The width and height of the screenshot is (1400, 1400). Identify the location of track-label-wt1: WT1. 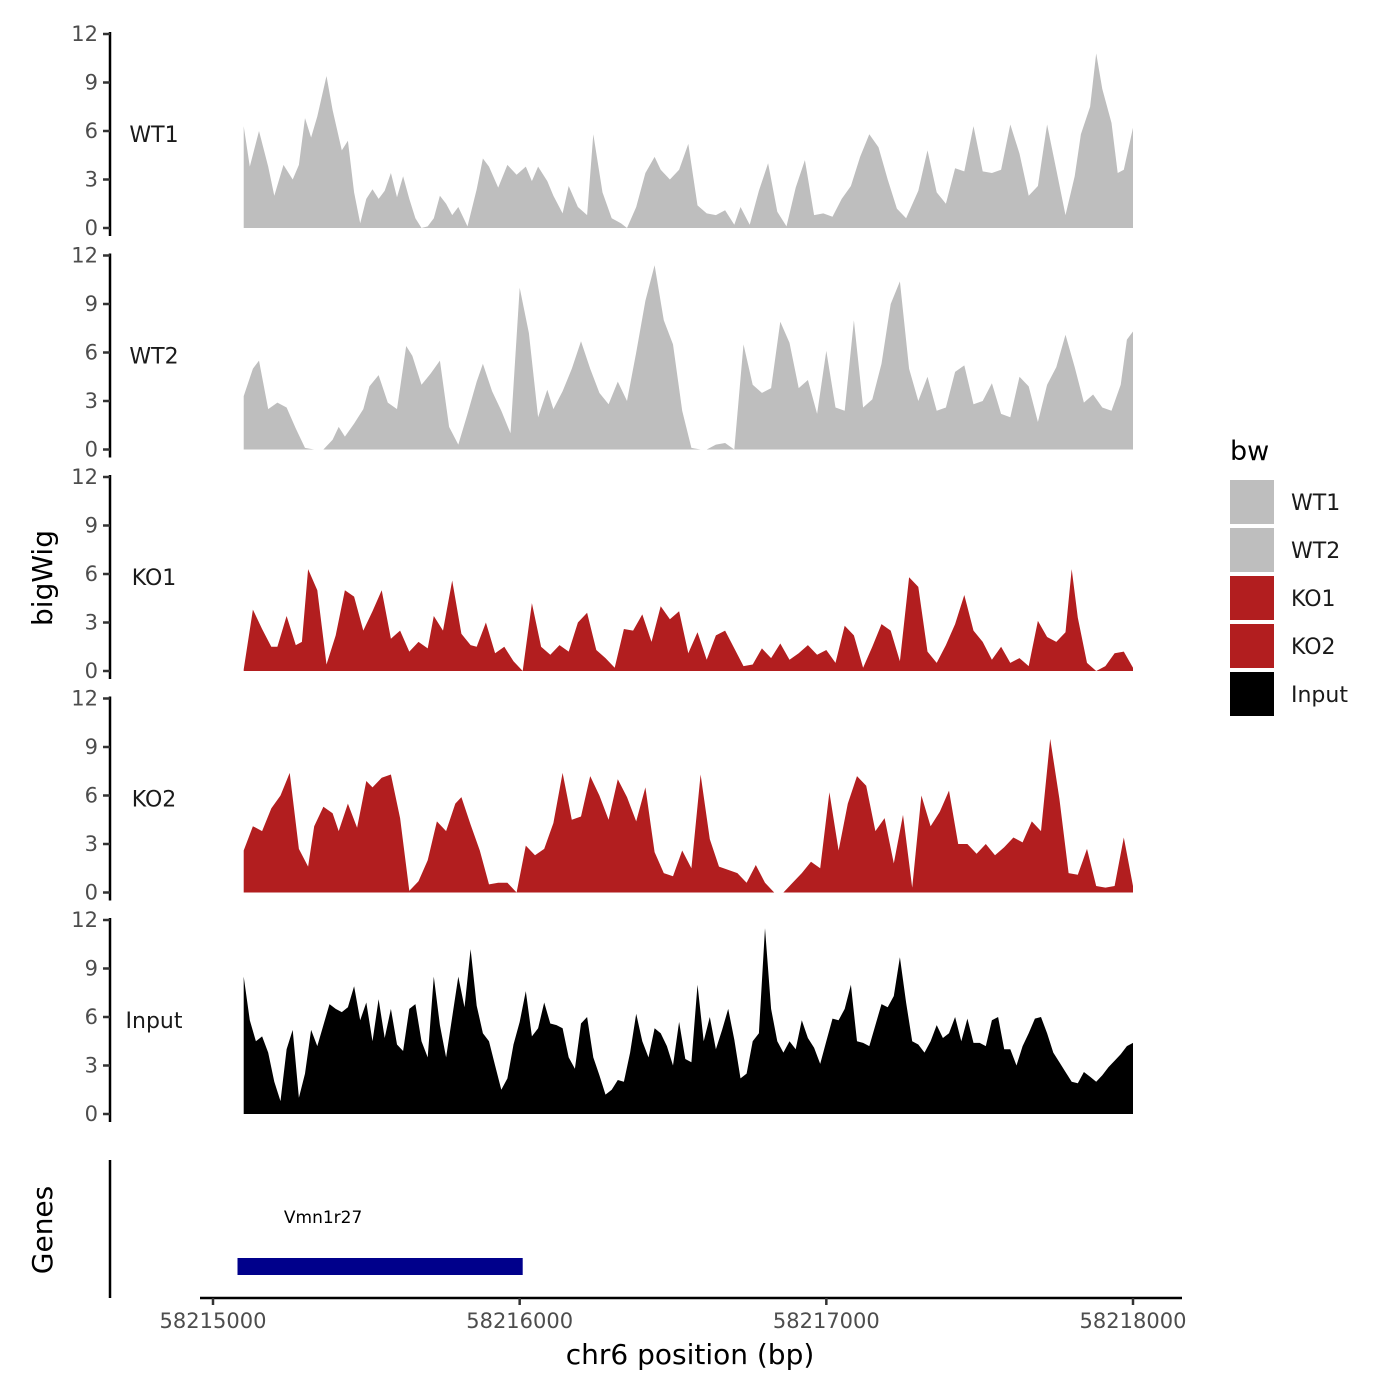
(153, 135).